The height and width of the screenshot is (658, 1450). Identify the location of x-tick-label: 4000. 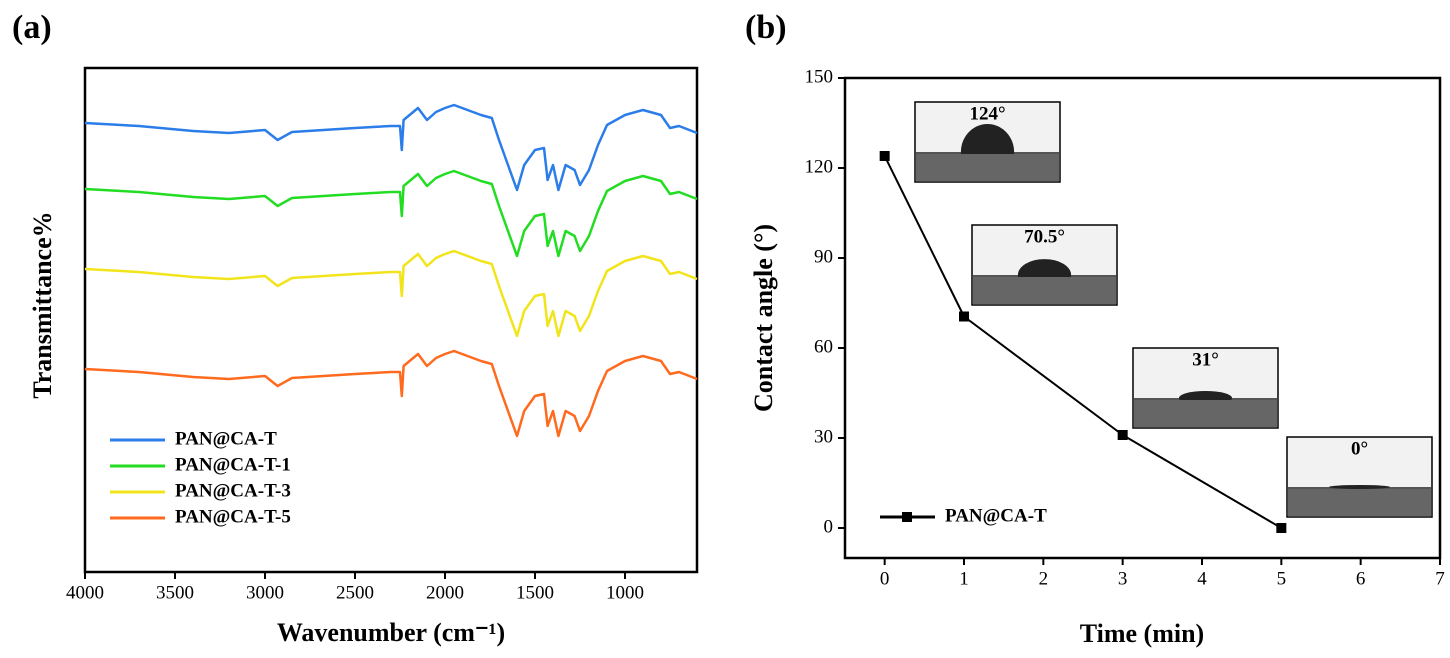
(85, 592).